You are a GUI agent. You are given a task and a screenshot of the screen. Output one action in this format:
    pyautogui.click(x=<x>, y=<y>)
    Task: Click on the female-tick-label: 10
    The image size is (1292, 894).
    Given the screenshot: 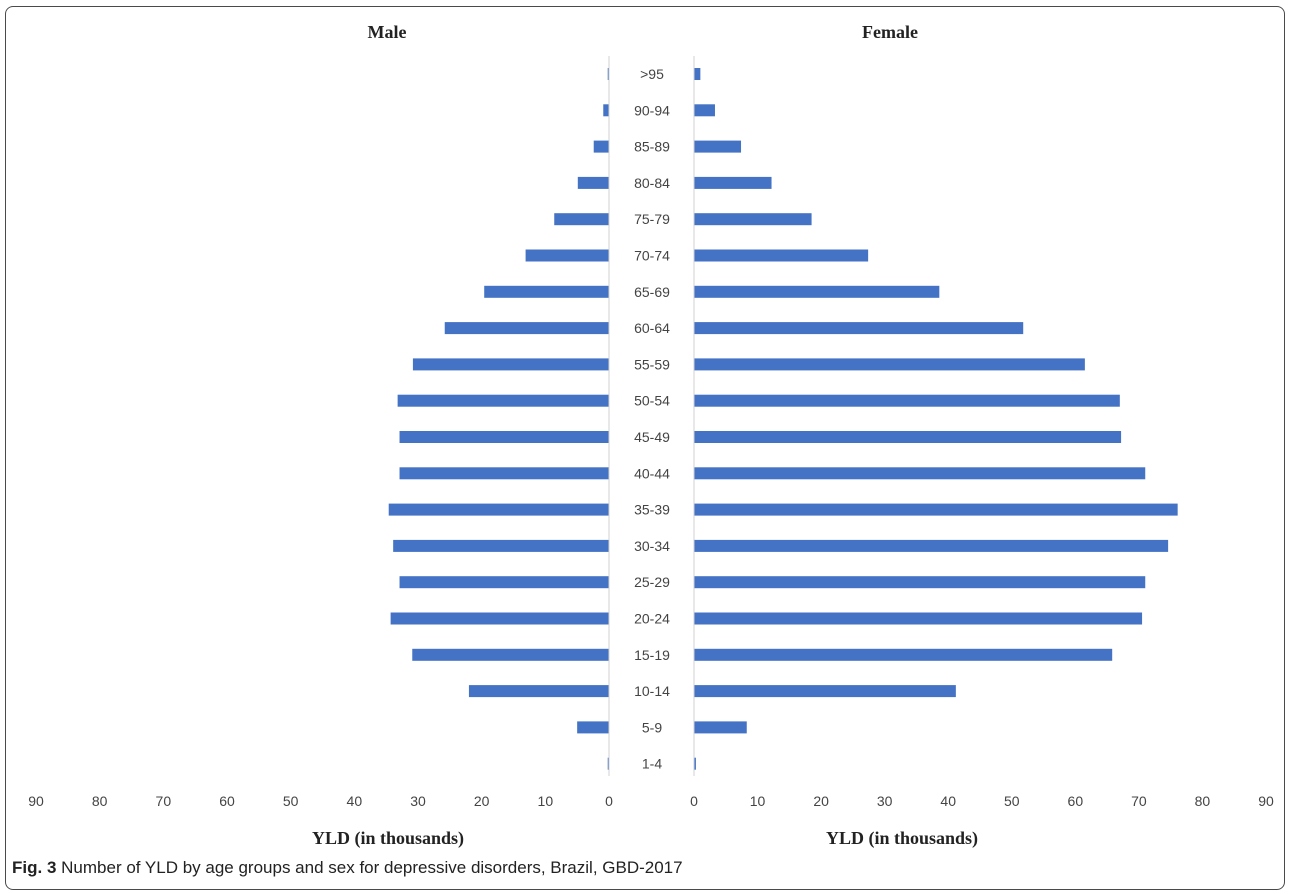 What is the action you would take?
    pyautogui.click(x=758, y=801)
    